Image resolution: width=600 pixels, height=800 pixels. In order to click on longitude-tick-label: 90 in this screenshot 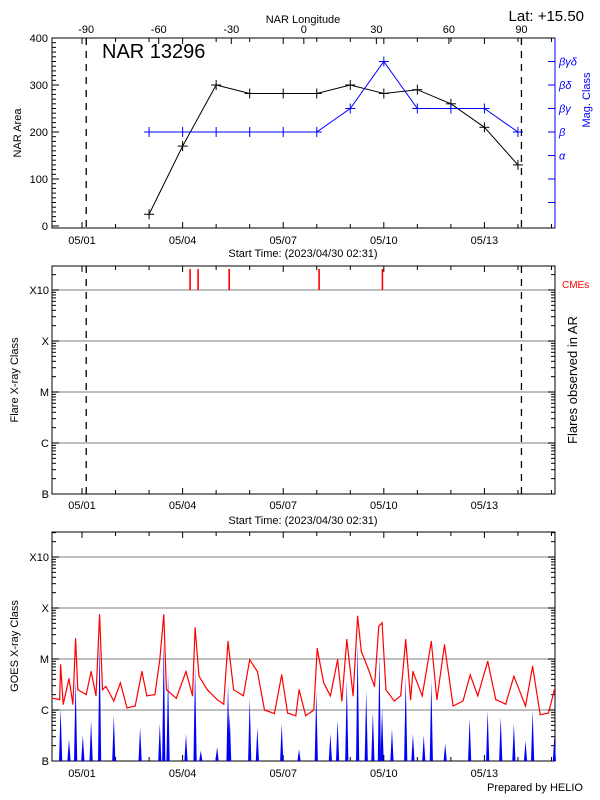, I will do `click(521, 30)`.